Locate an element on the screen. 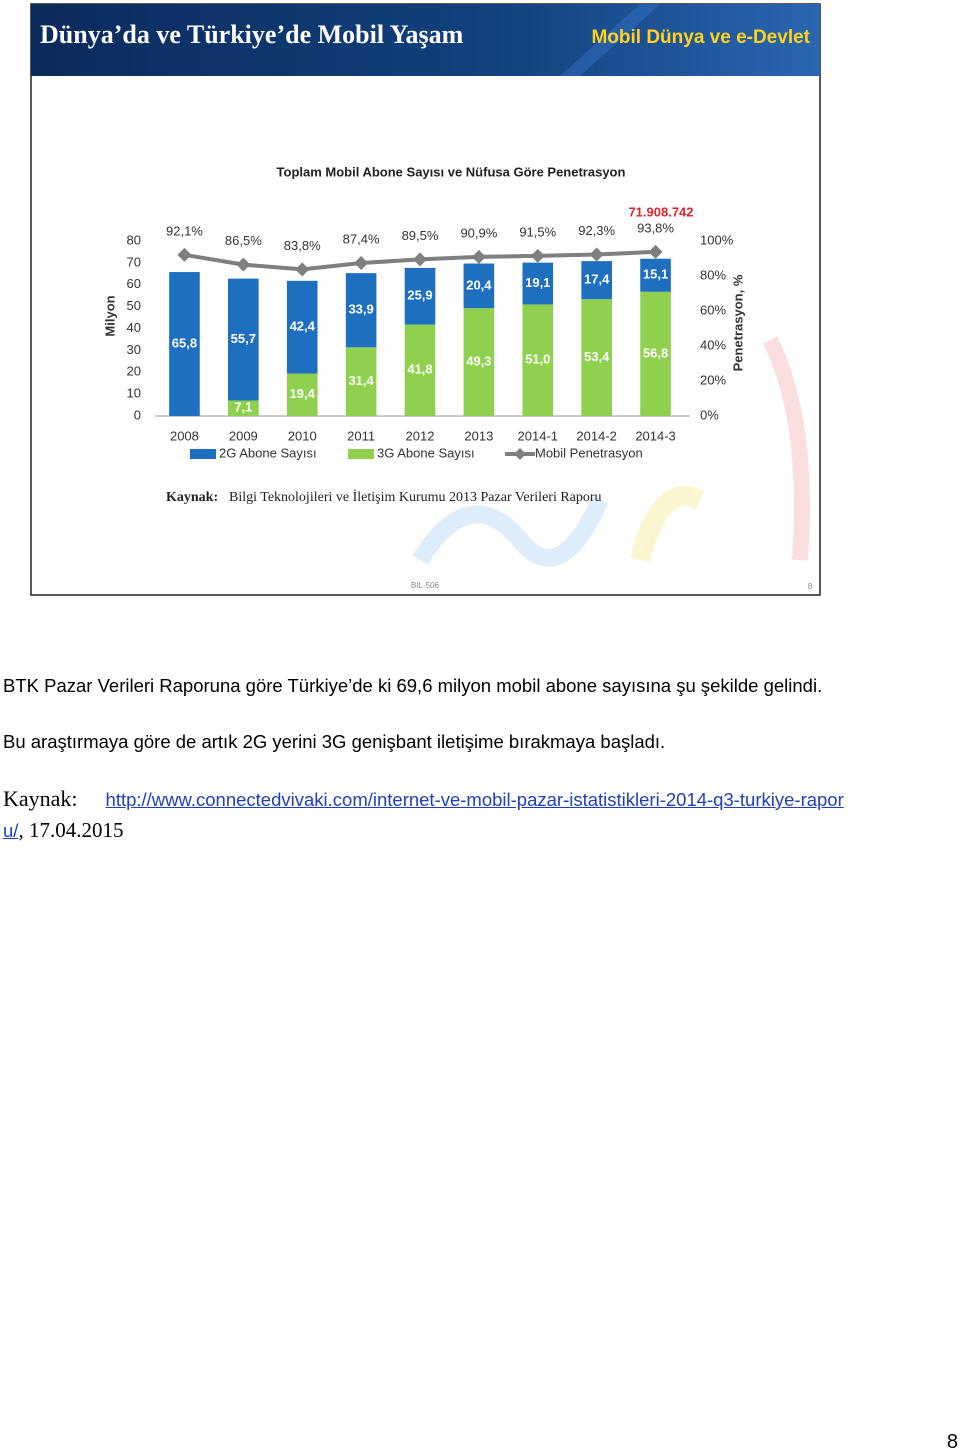  footer-page: 8 is located at coordinates (810, 586).